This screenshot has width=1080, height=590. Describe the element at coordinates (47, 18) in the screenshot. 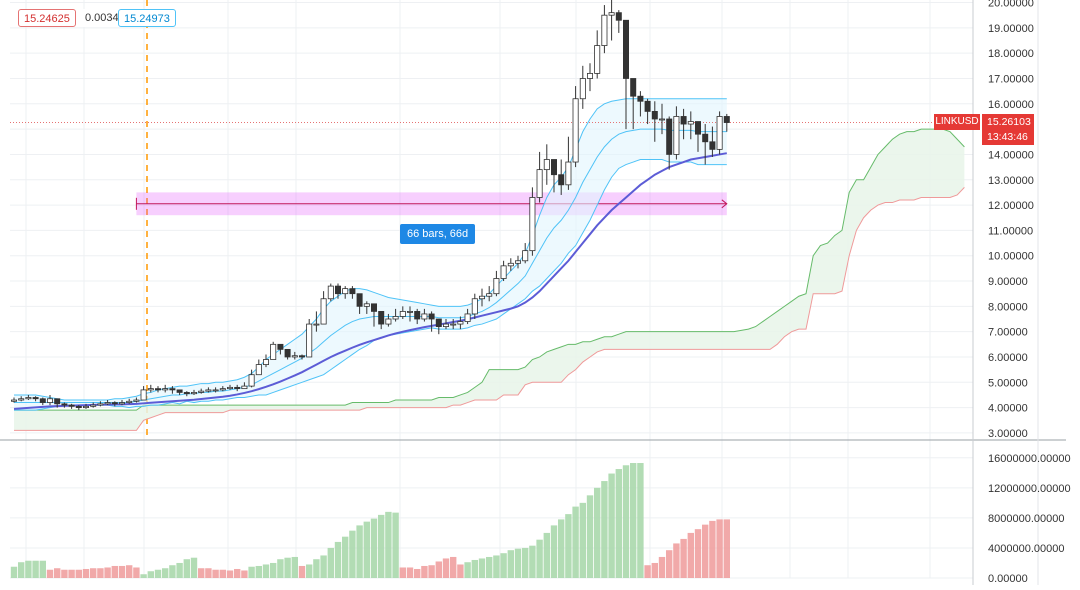

I see `bid-price-label: 15.24625` at that location.